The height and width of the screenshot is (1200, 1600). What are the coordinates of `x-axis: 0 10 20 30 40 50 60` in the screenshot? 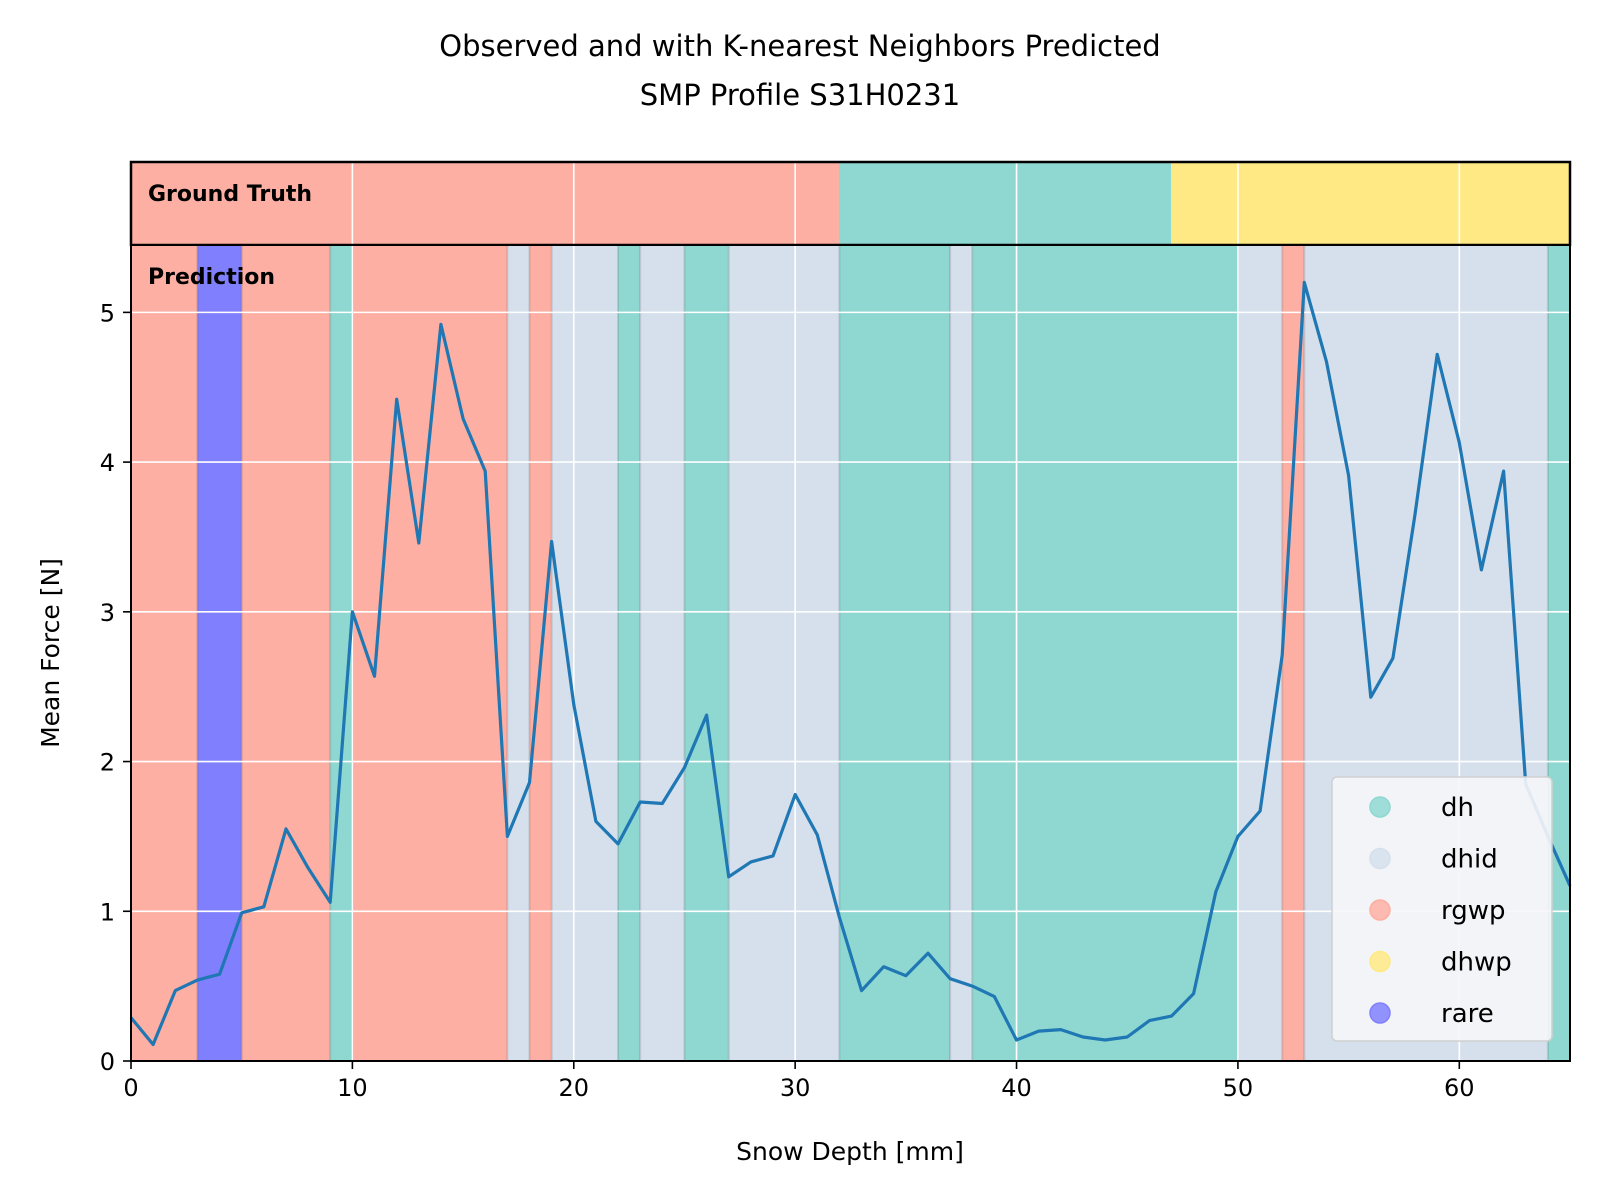 It's located at (799, 1081).